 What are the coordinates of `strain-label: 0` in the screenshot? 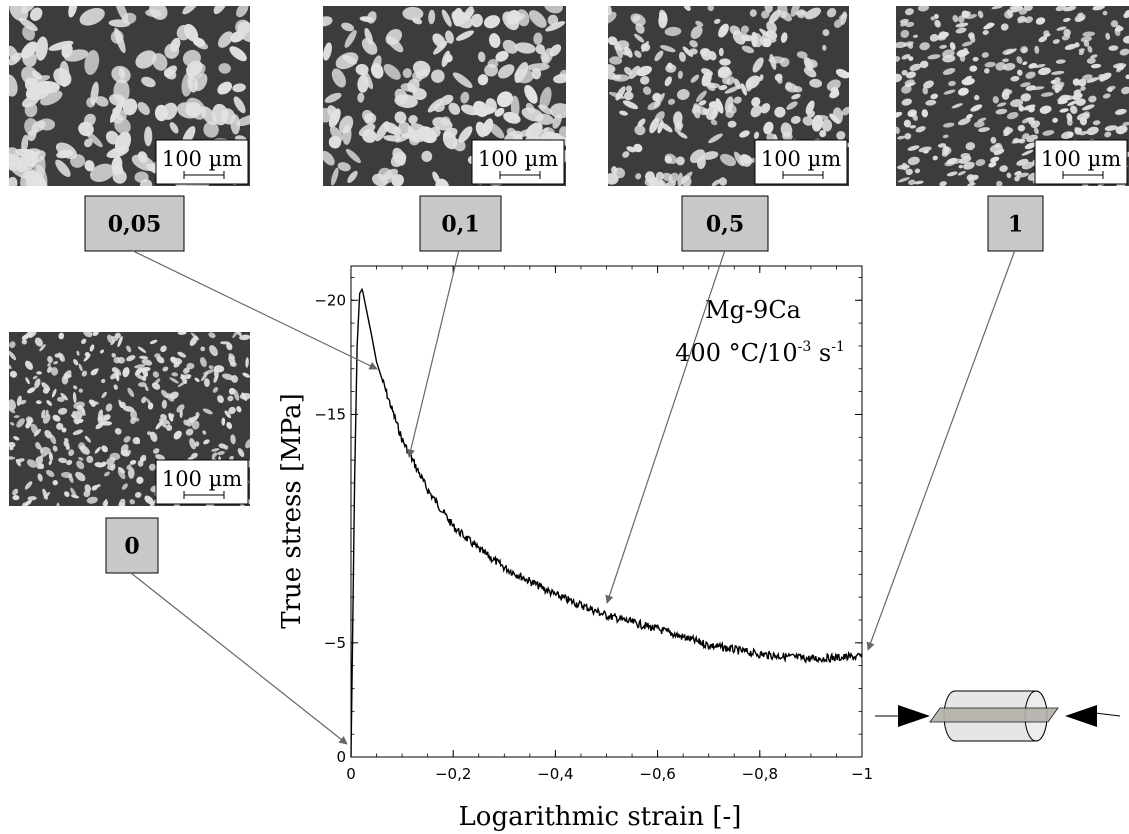 It's located at (131, 547).